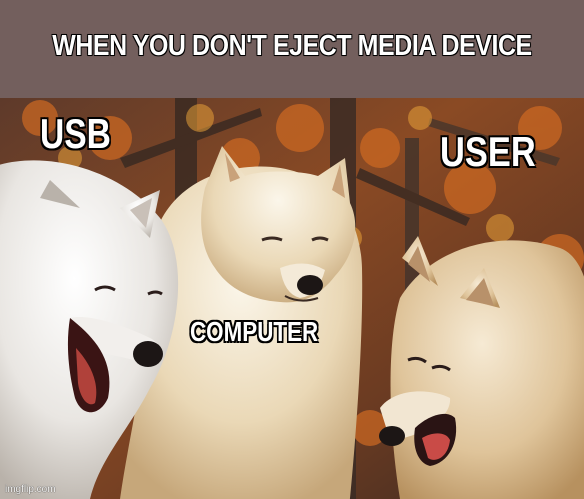 The height and width of the screenshot is (499, 584). Describe the element at coordinates (292, 46) in the screenshot. I see `meme-caption: WHEN YOU DON'T EJECT MEDIA DEVICE` at that location.